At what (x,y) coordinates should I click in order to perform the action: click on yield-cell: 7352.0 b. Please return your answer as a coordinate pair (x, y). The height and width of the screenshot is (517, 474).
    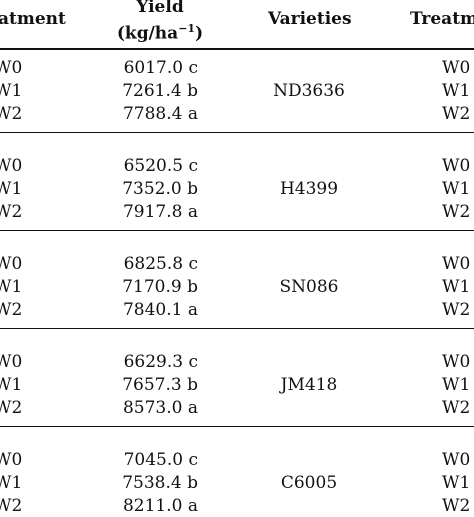
    Looking at the image, I should click on (160, 189).